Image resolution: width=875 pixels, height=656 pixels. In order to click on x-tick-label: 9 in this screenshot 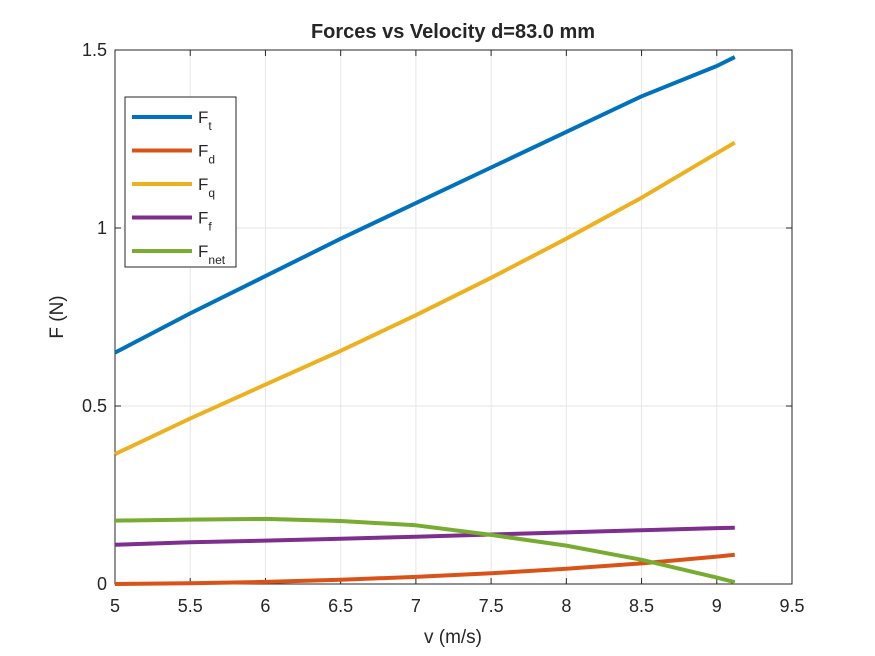, I will do `click(717, 606)`.